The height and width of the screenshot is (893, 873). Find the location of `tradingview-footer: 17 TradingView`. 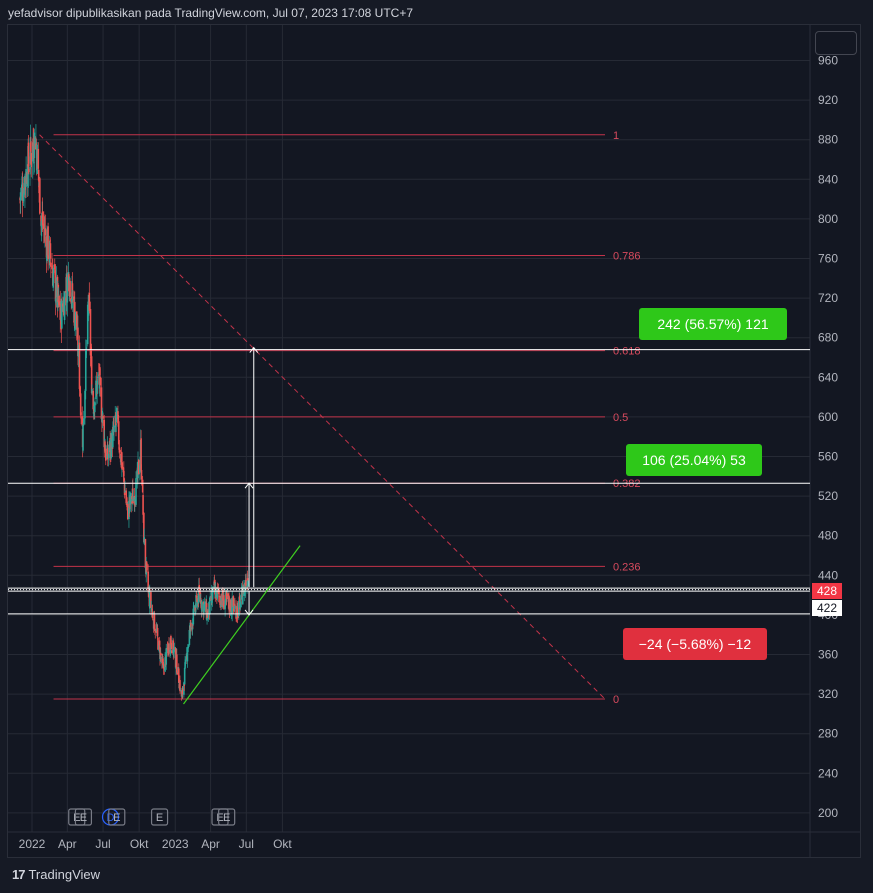

tradingview-footer: 17 TradingView is located at coordinates (56, 874).